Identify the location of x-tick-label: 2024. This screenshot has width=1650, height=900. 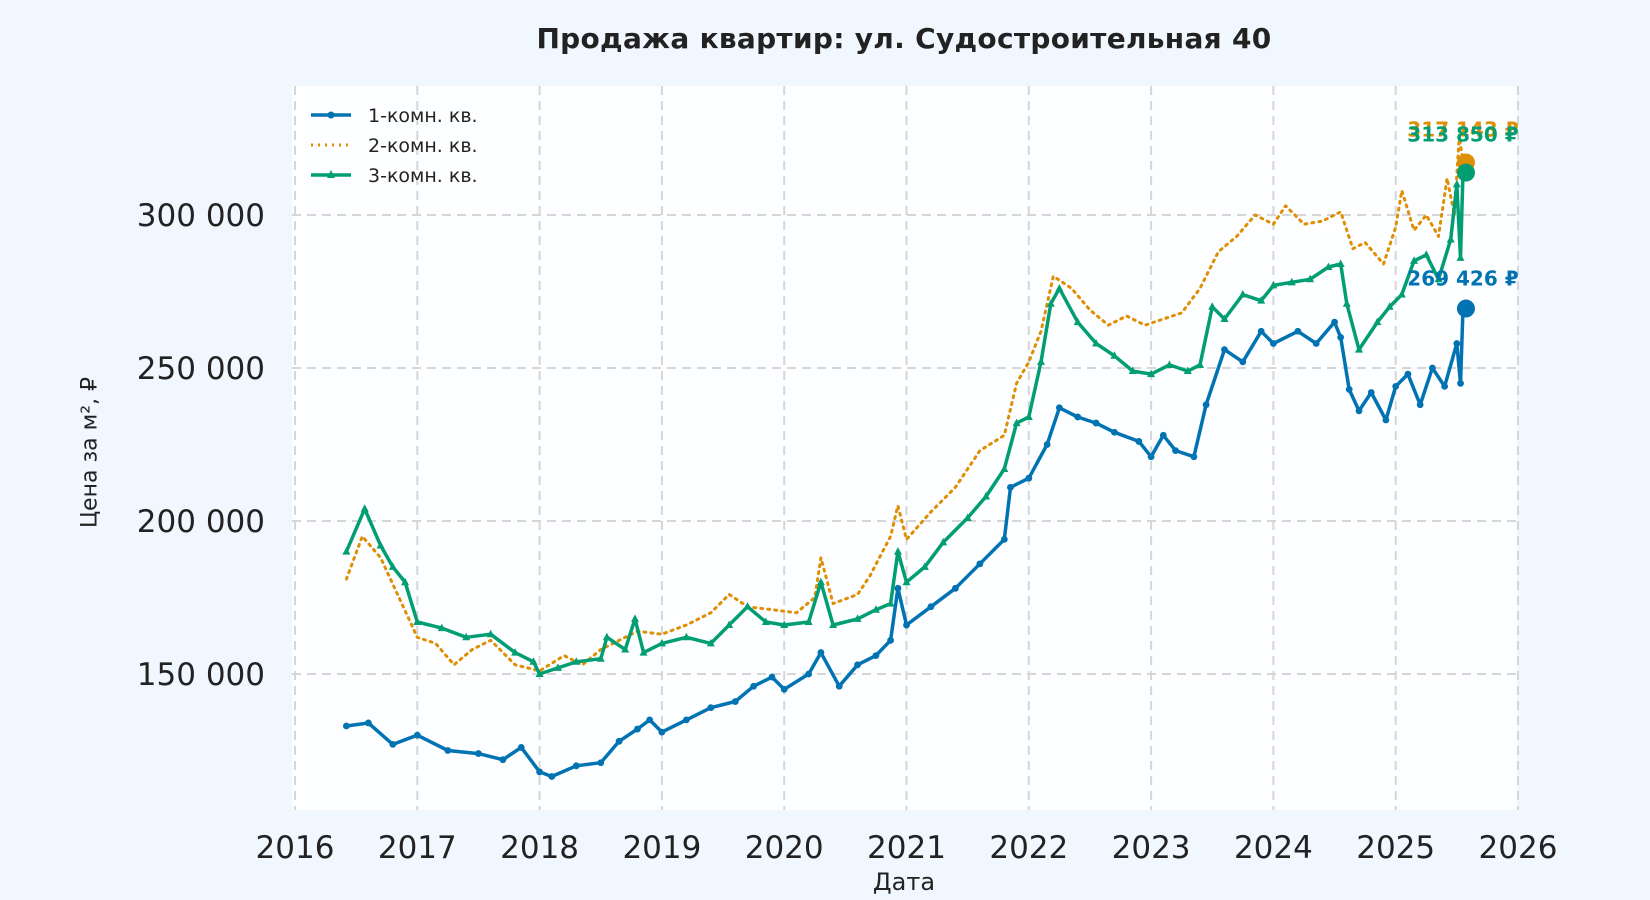
(1273, 848).